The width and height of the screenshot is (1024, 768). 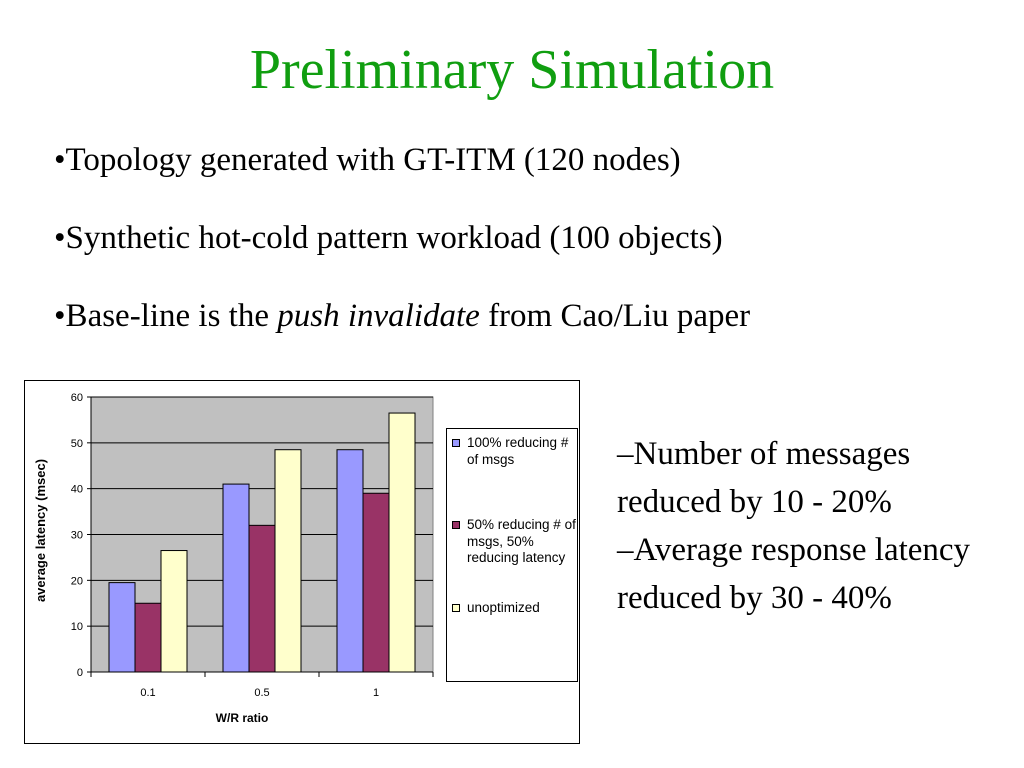 I want to click on y-axis-label: average latency (msec), so click(x=40, y=530).